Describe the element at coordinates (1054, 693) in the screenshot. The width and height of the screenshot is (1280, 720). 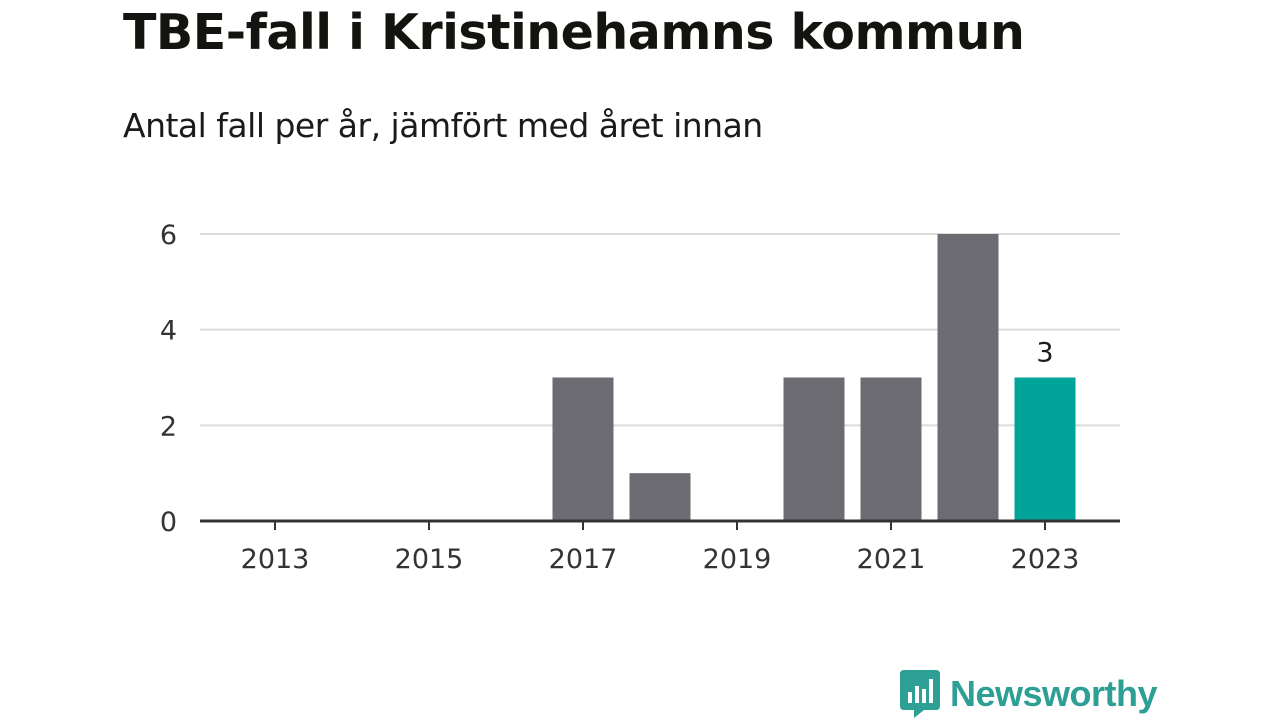
I see `brand-name: Newsworthy` at that location.